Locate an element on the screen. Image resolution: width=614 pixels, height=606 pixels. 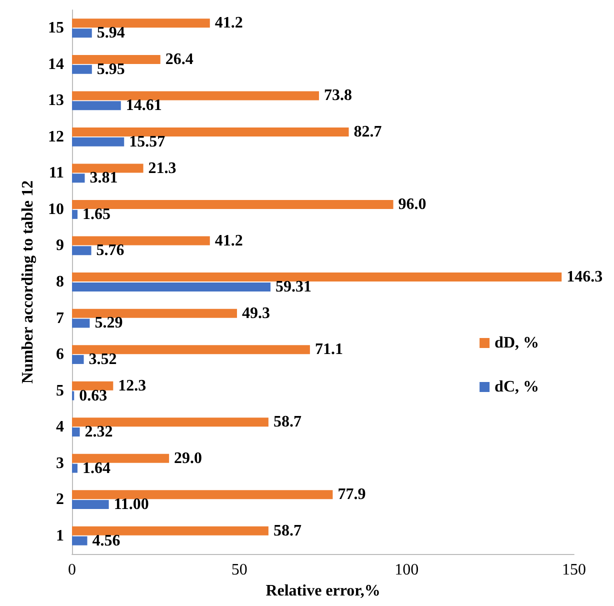
y-tick-label: 11 is located at coordinates (56, 173).